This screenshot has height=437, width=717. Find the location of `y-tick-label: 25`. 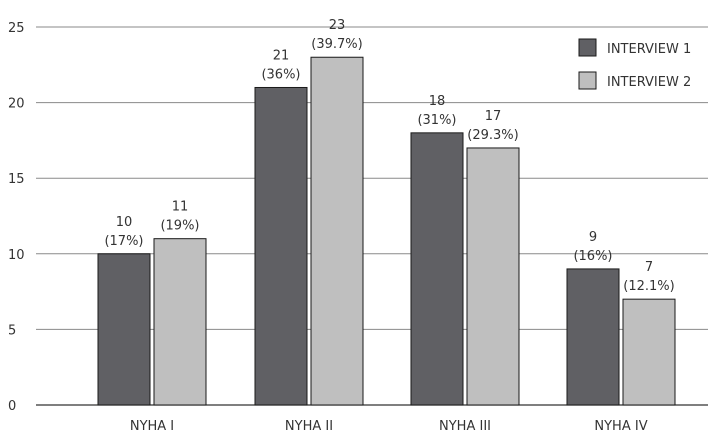

y-tick-label: 25 is located at coordinates (16, 28).